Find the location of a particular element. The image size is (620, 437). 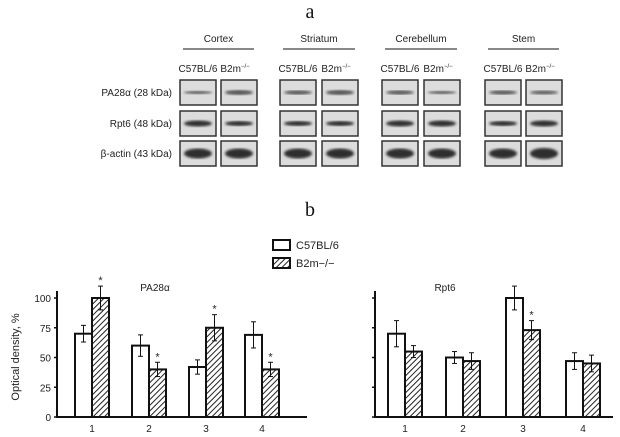

legend-swatch-c57bl6 is located at coordinates (281, 245).